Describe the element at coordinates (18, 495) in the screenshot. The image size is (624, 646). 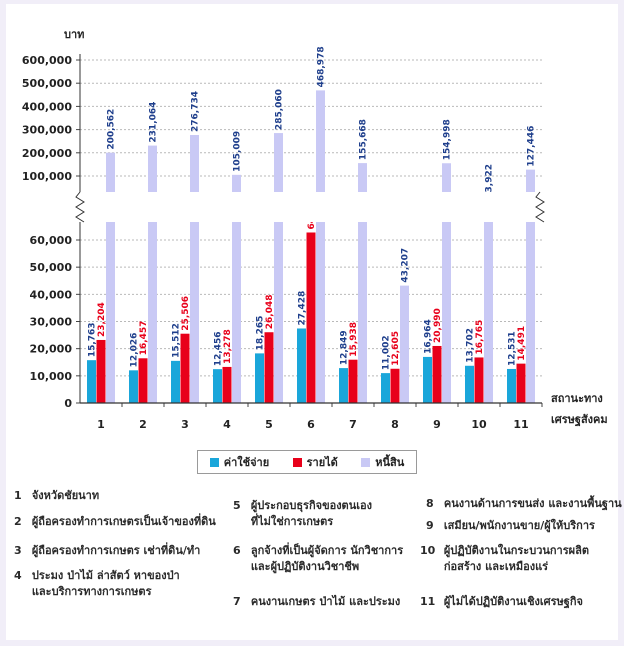
I see `category-num: 1` at that location.